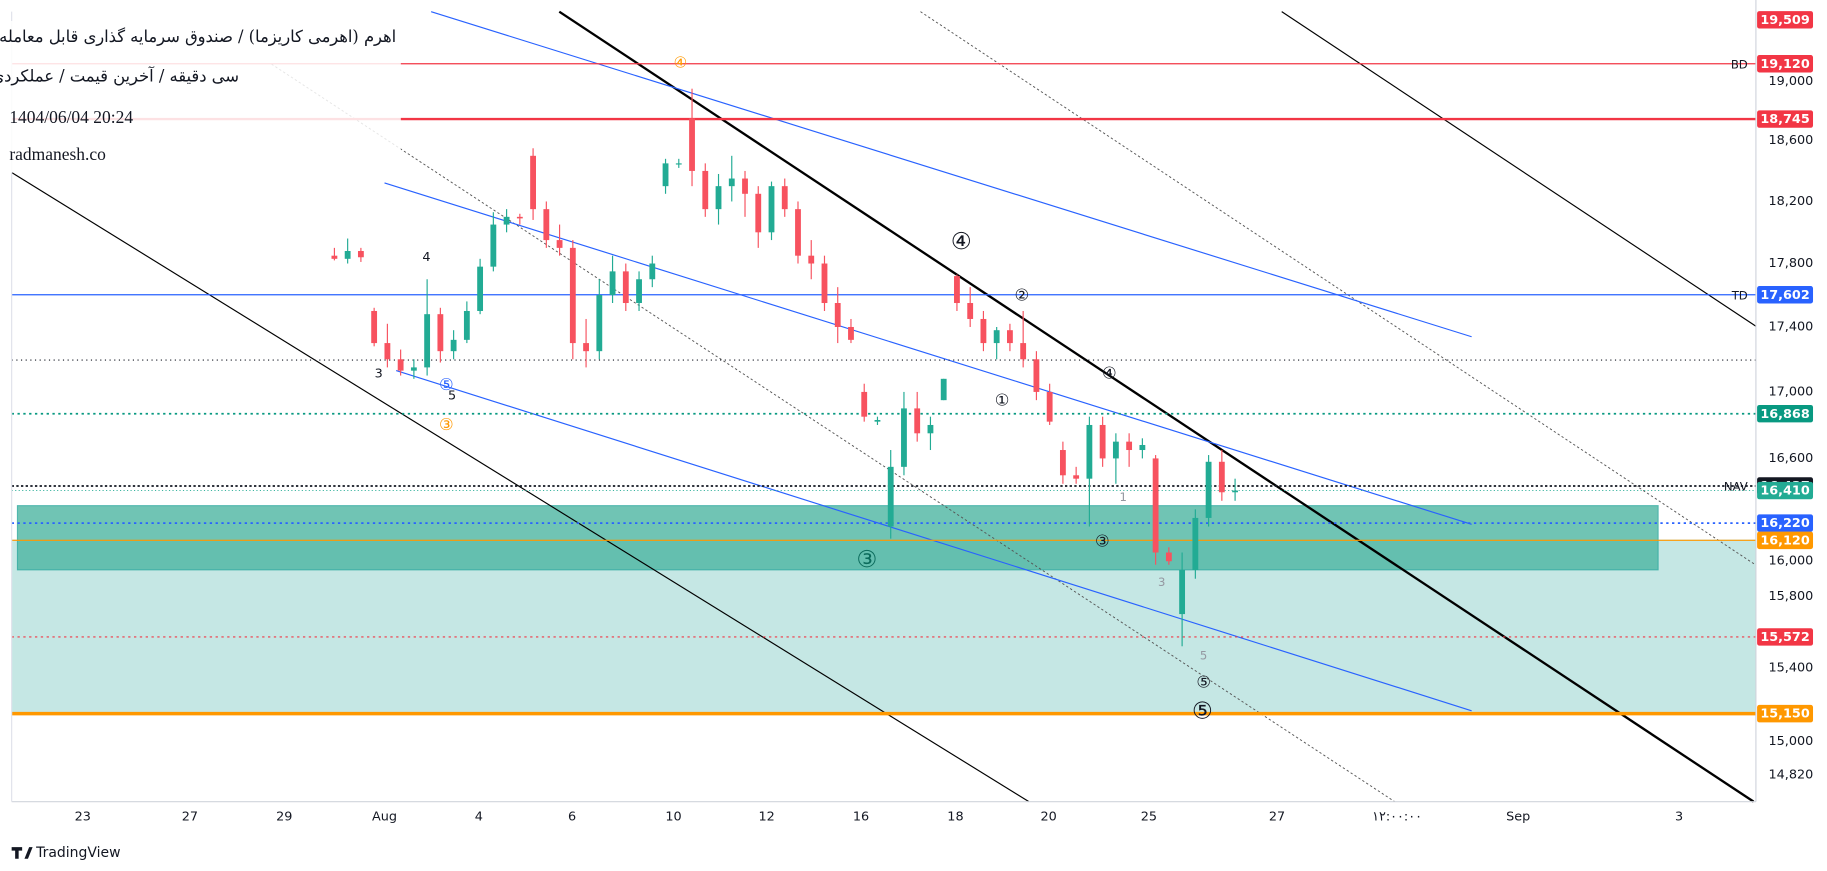  I want to click on price-badge-label: 16,220, so click(1784, 523).